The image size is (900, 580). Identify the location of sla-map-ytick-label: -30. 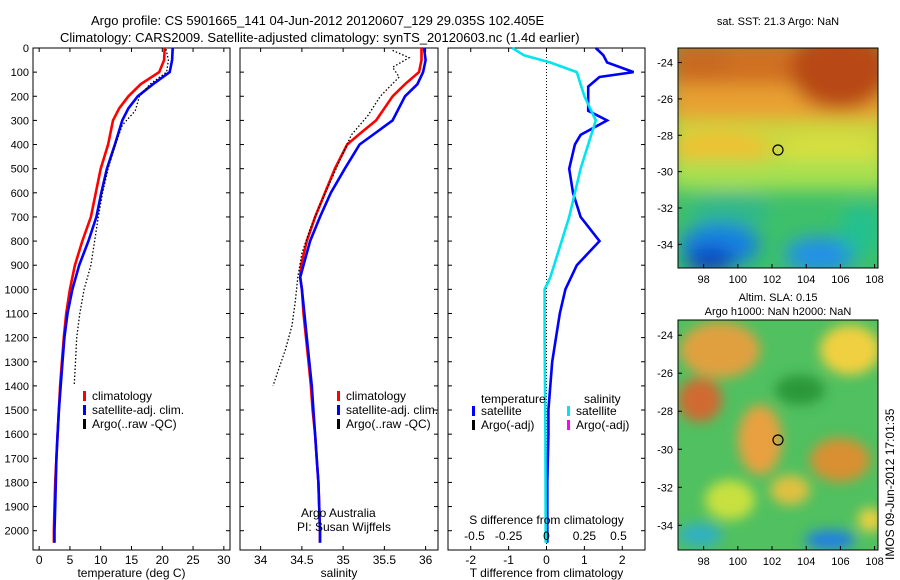
(665, 450).